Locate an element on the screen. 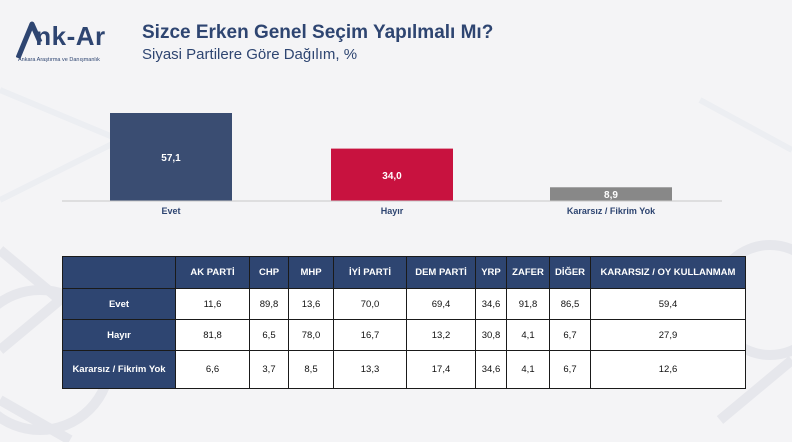 Image resolution: width=792 pixels, height=442 pixels. table-cell: 91,8 is located at coordinates (528, 304).